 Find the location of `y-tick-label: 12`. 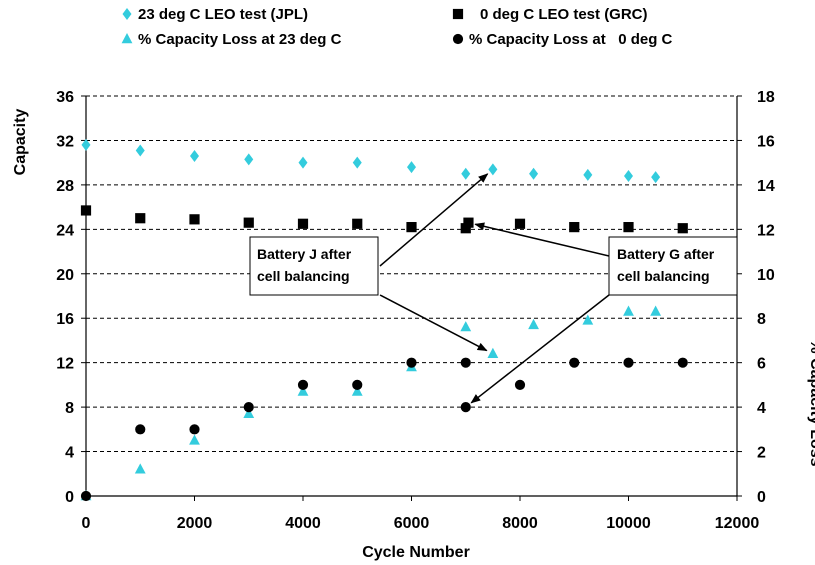

y-tick-label: 12 is located at coordinates (65, 364).